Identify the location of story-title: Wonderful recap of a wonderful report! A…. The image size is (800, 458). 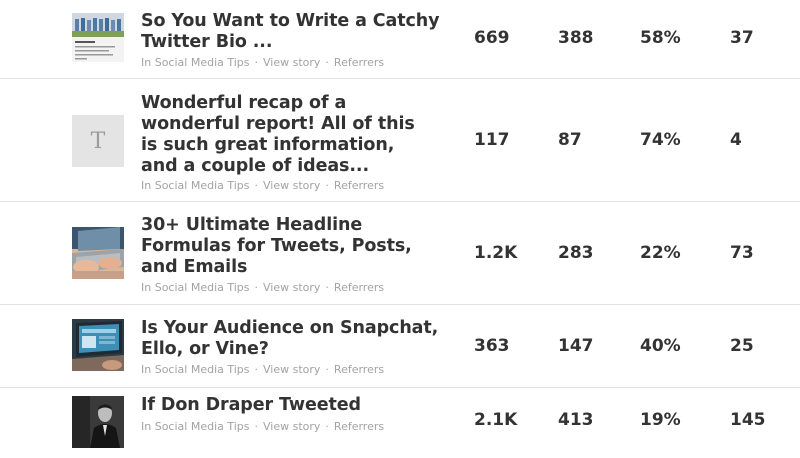
(278, 134).